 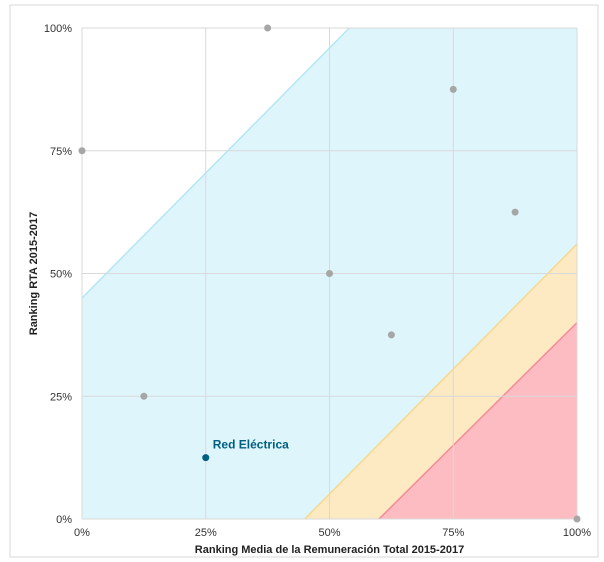 I want to click on y-tick-label: 0%, so click(x=64, y=520).